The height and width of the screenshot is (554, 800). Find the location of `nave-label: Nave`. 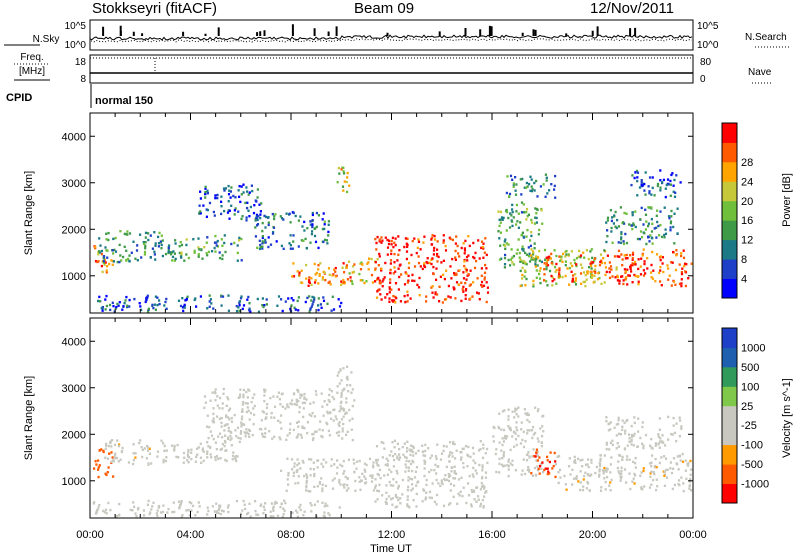

nave-label: Nave is located at coordinates (760, 72).